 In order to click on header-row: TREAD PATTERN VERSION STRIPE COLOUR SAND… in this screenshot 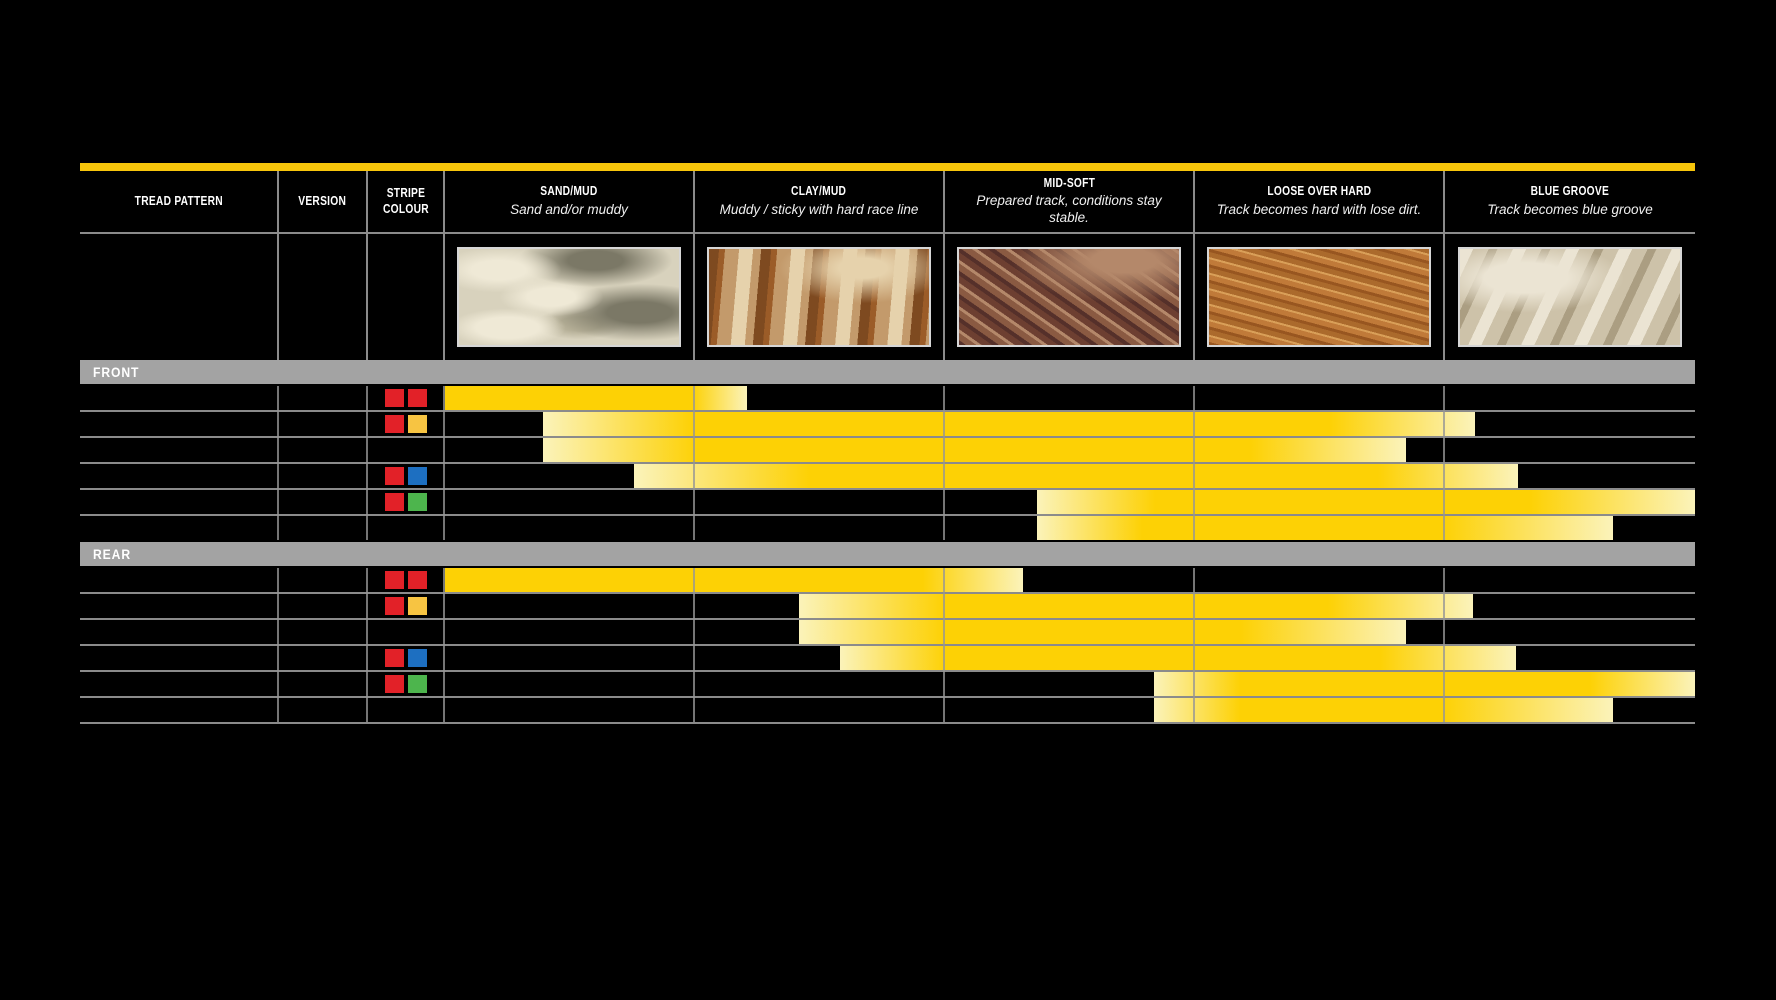, I will do `click(887, 202)`.